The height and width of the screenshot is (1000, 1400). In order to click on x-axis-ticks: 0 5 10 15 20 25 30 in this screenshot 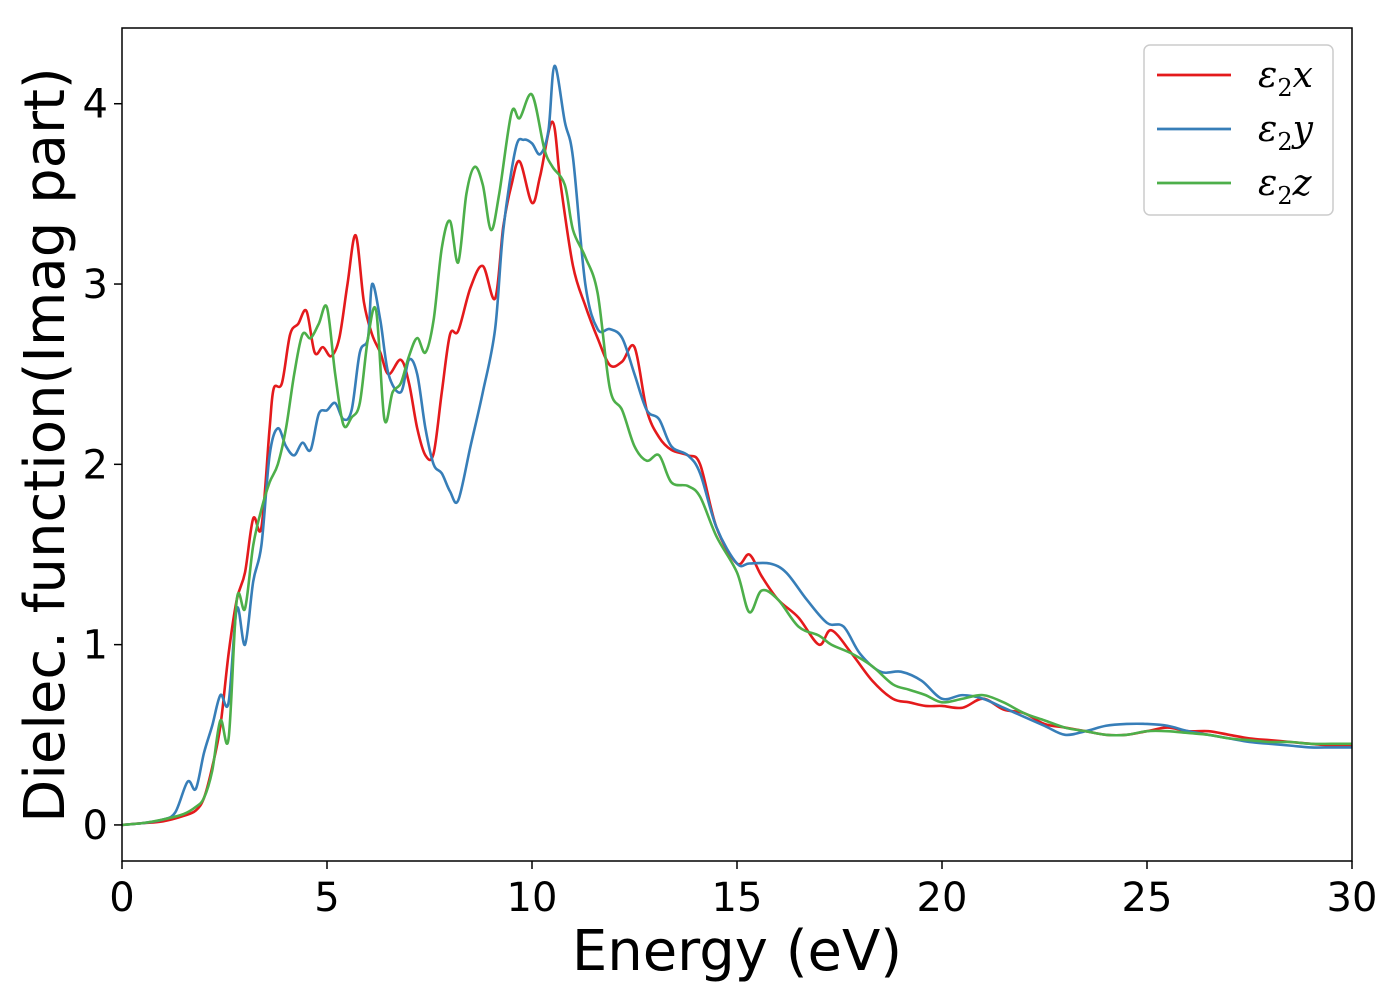, I will do `click(743, 891)`.